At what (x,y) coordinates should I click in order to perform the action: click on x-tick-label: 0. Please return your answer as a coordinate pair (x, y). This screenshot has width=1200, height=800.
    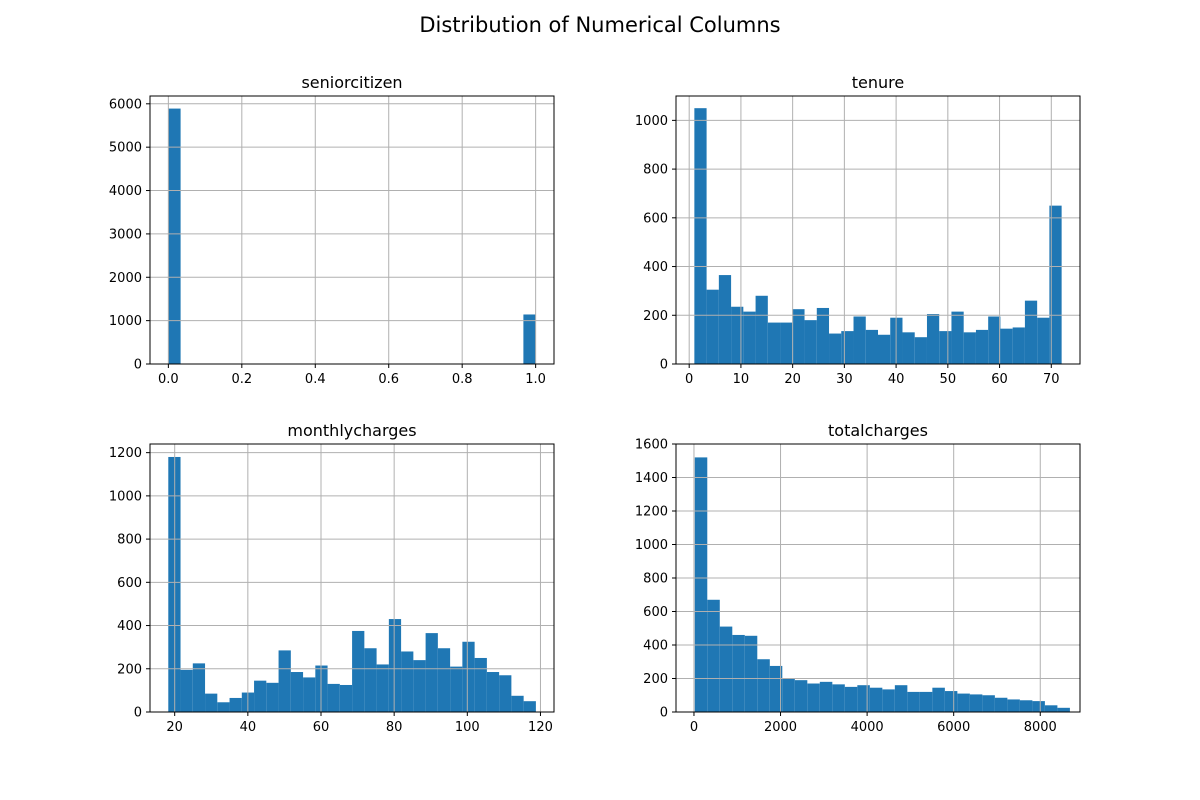
    Looking at the image, I should click on (689, 379).